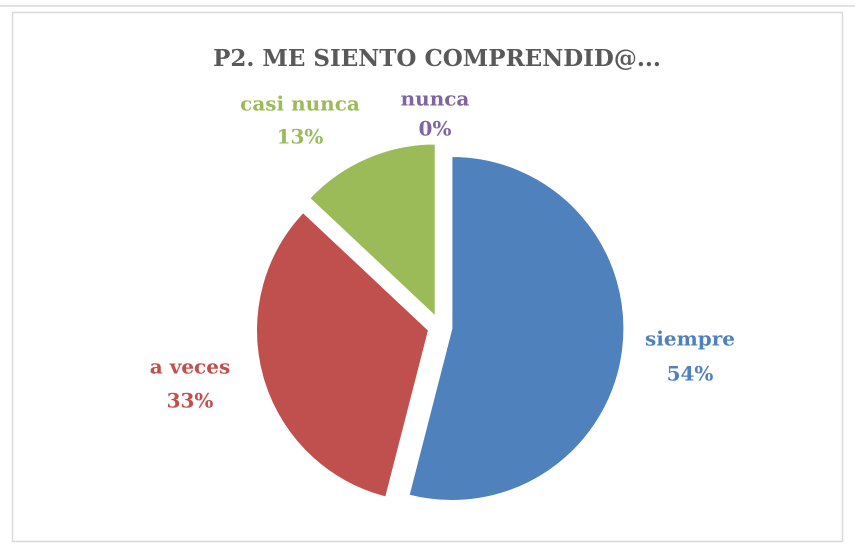 This screenshot has height=554, width=855. I want to click on slice-value-label: 33%, so click(190, 401).